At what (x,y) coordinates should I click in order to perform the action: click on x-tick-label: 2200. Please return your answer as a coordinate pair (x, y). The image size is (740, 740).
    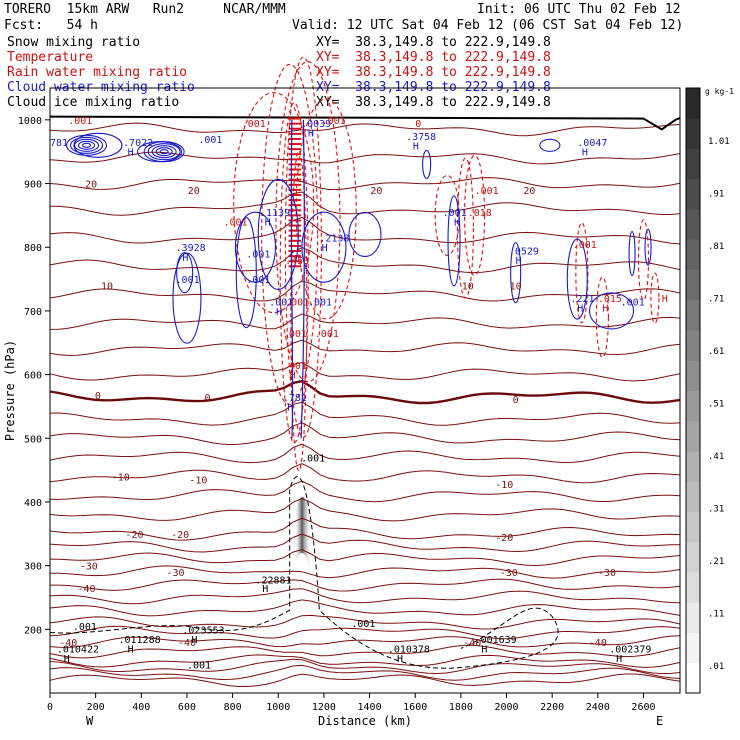
    Looking at the image, I should click on (552, 707).